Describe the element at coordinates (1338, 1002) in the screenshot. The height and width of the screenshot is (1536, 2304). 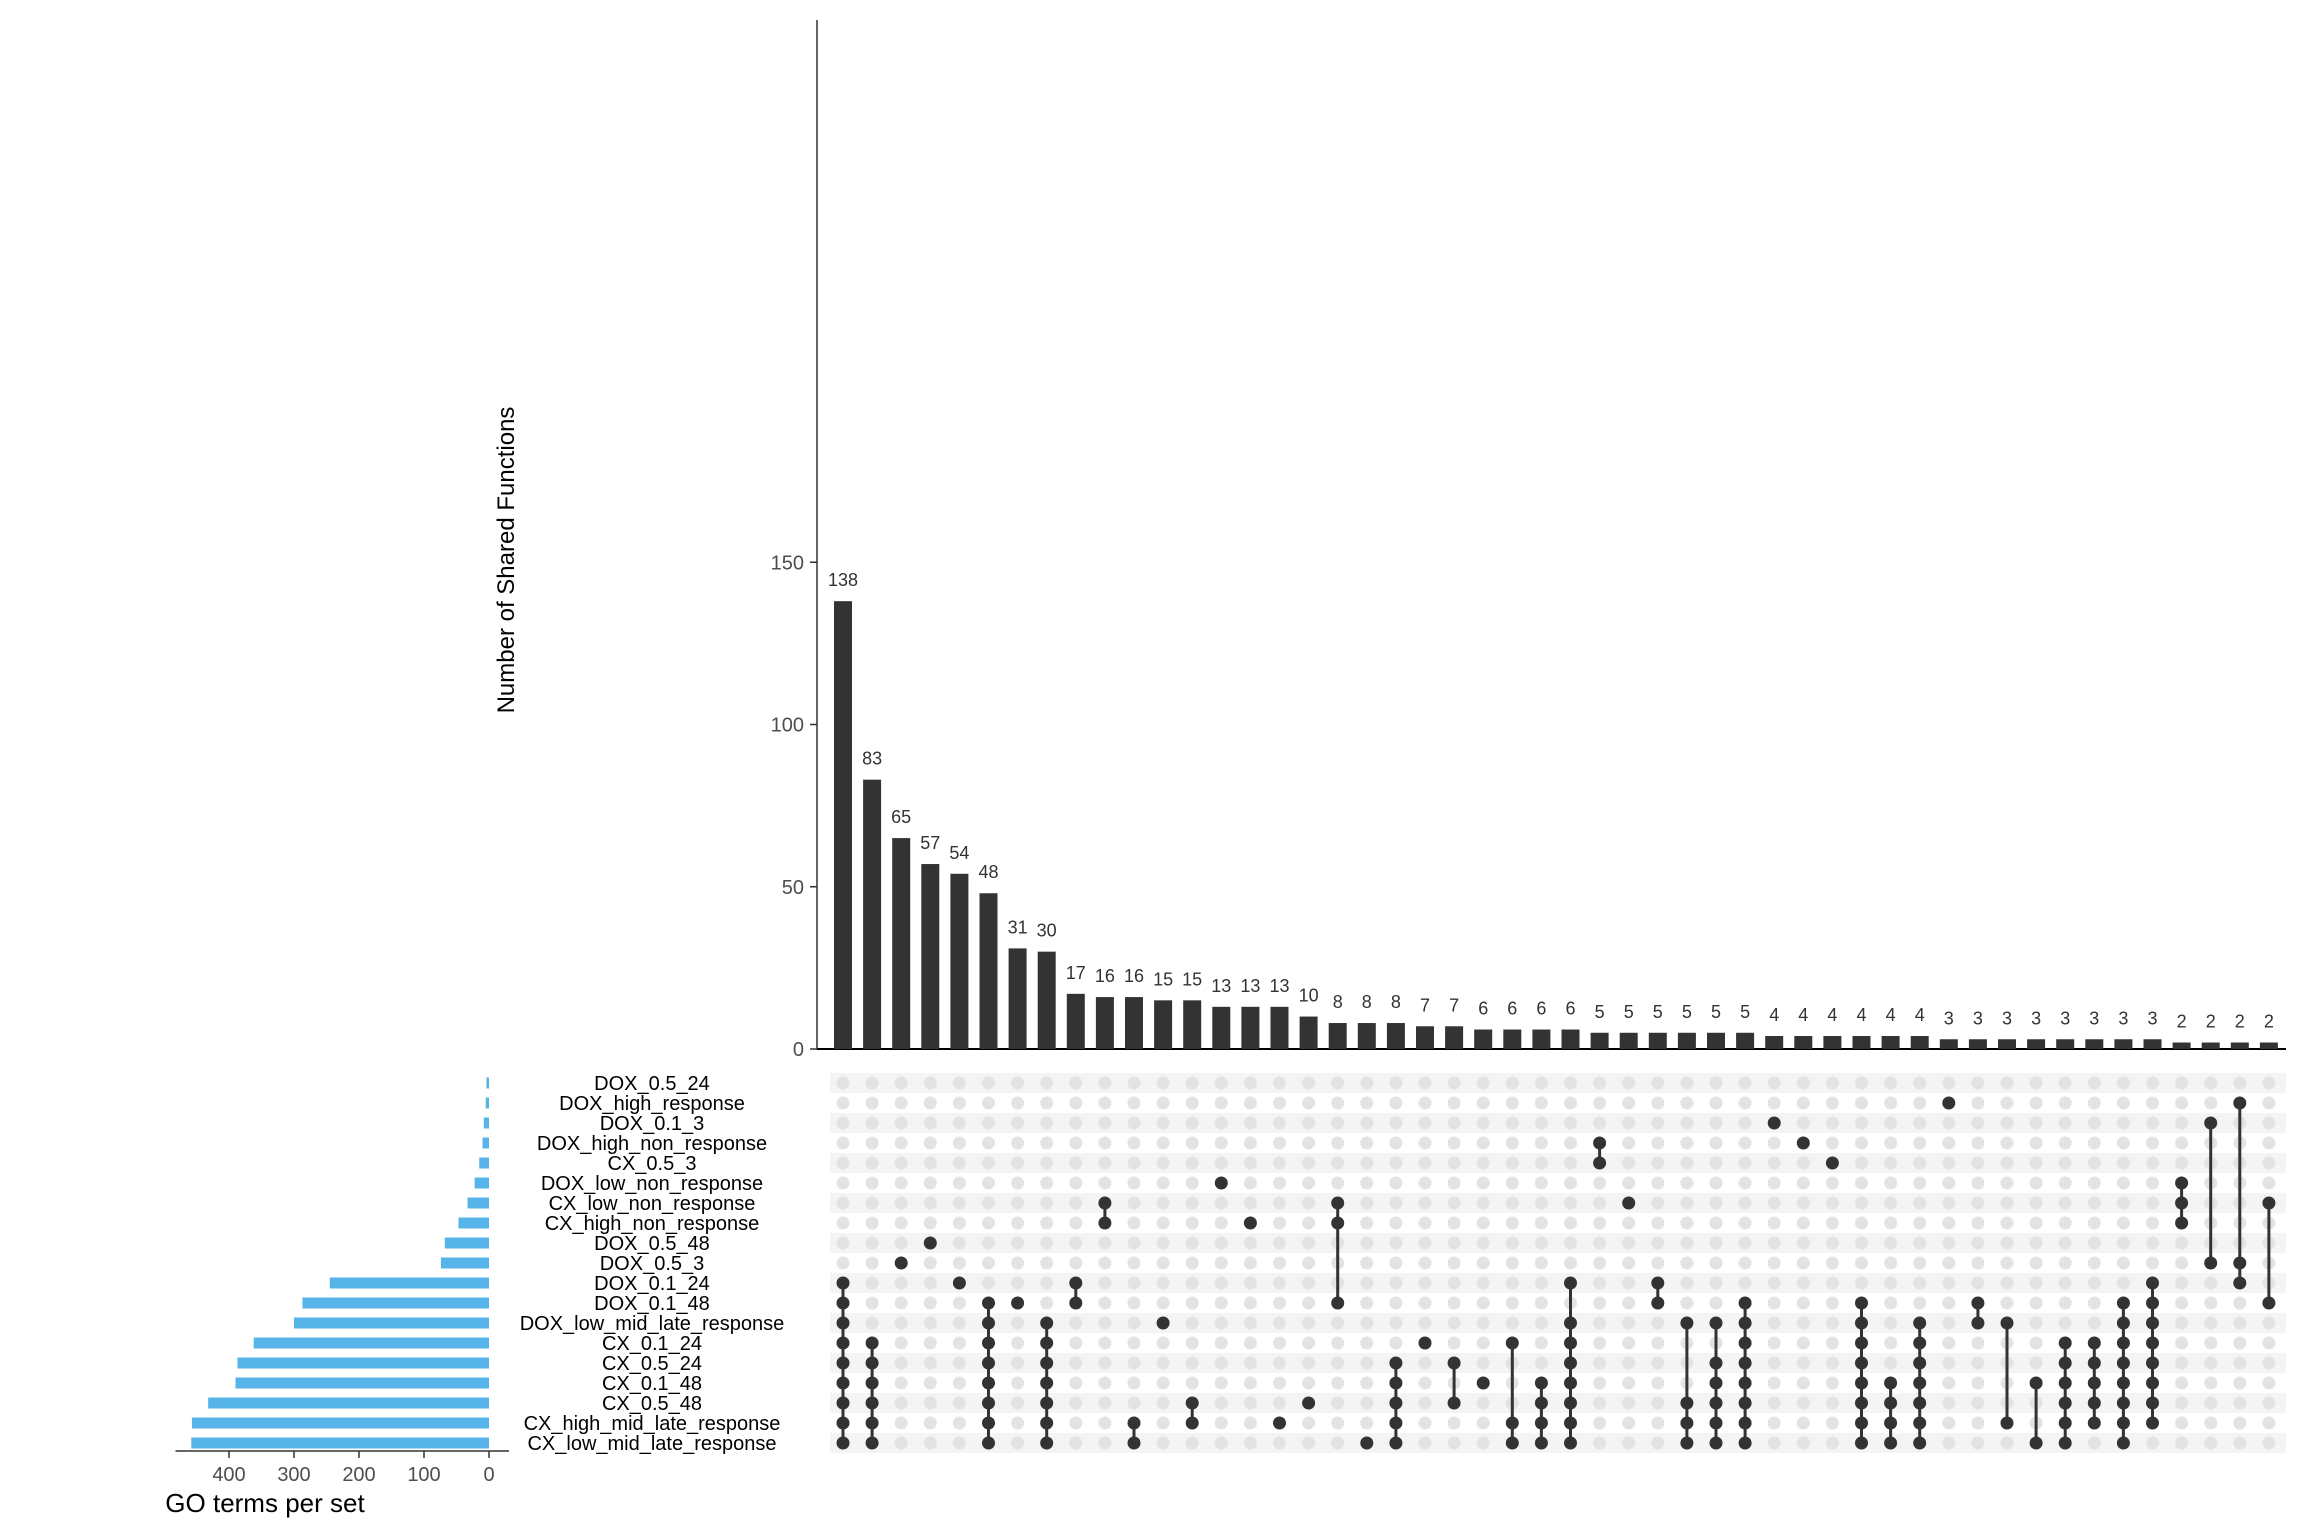
I see `intersection-bar-label: 8` at that location.